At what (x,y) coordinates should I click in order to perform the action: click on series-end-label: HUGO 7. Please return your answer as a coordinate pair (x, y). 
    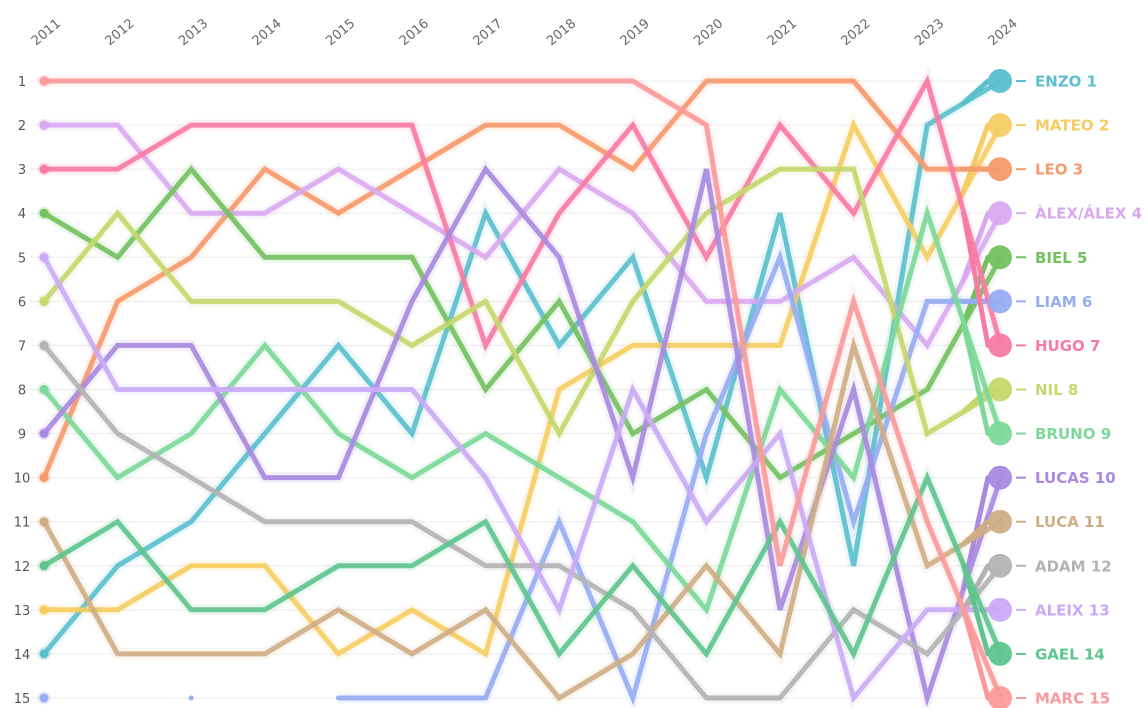
    Looking at the image, I should click on (1067, 346).